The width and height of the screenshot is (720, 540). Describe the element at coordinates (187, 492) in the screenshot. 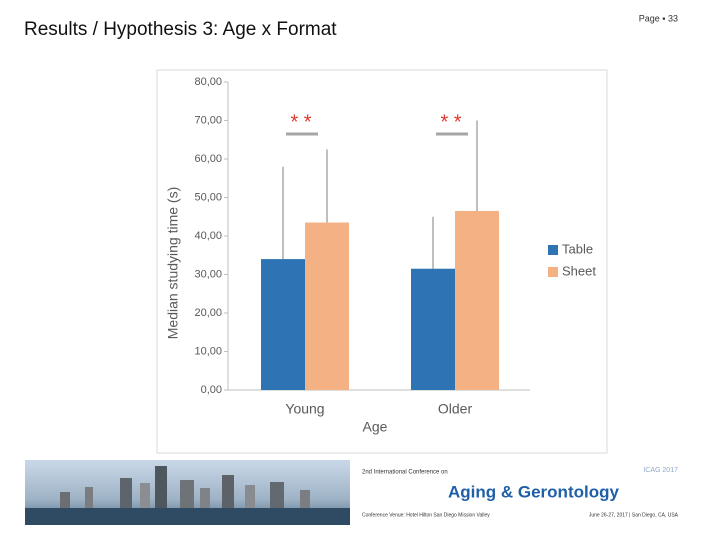

I see `skyline-photo` at that location.